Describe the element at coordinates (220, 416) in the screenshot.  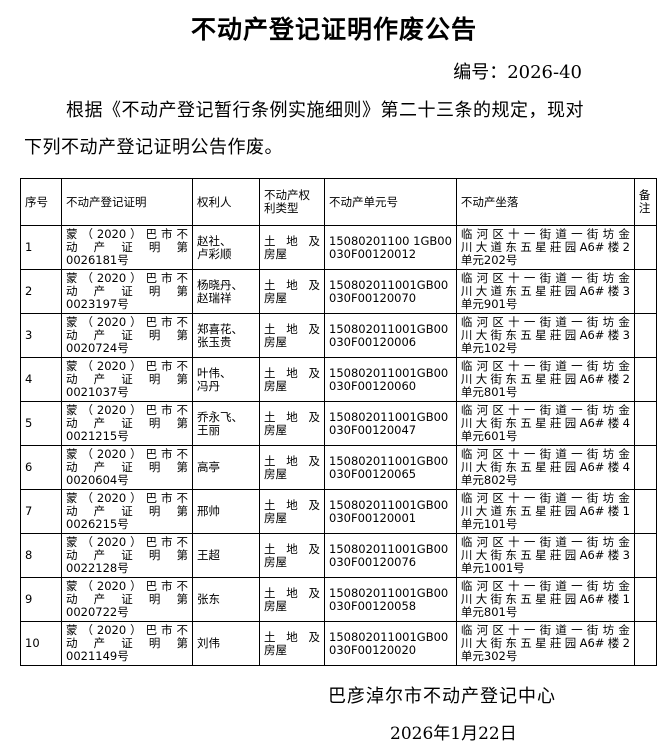
I see `cell-owner-line: 乔永飞、` at that location.